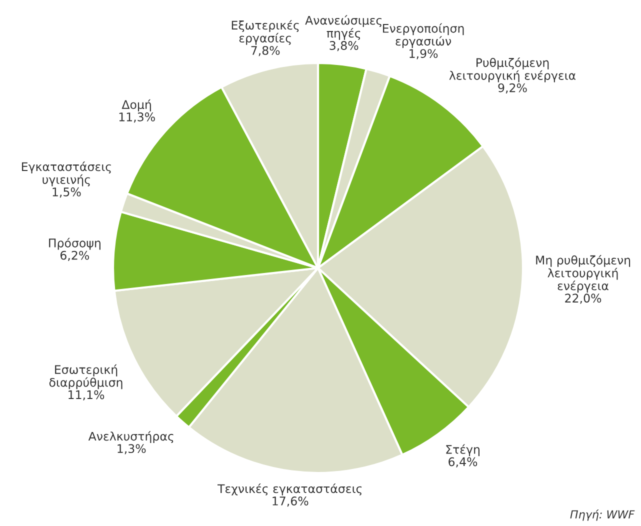 This screenshot has width=641, height=526. What do you see at coordinates (66, 174) in the screenshot?
I see `slice-label: Εγκαταστάσεις υγιεινής` at bounding box center [66, 174].